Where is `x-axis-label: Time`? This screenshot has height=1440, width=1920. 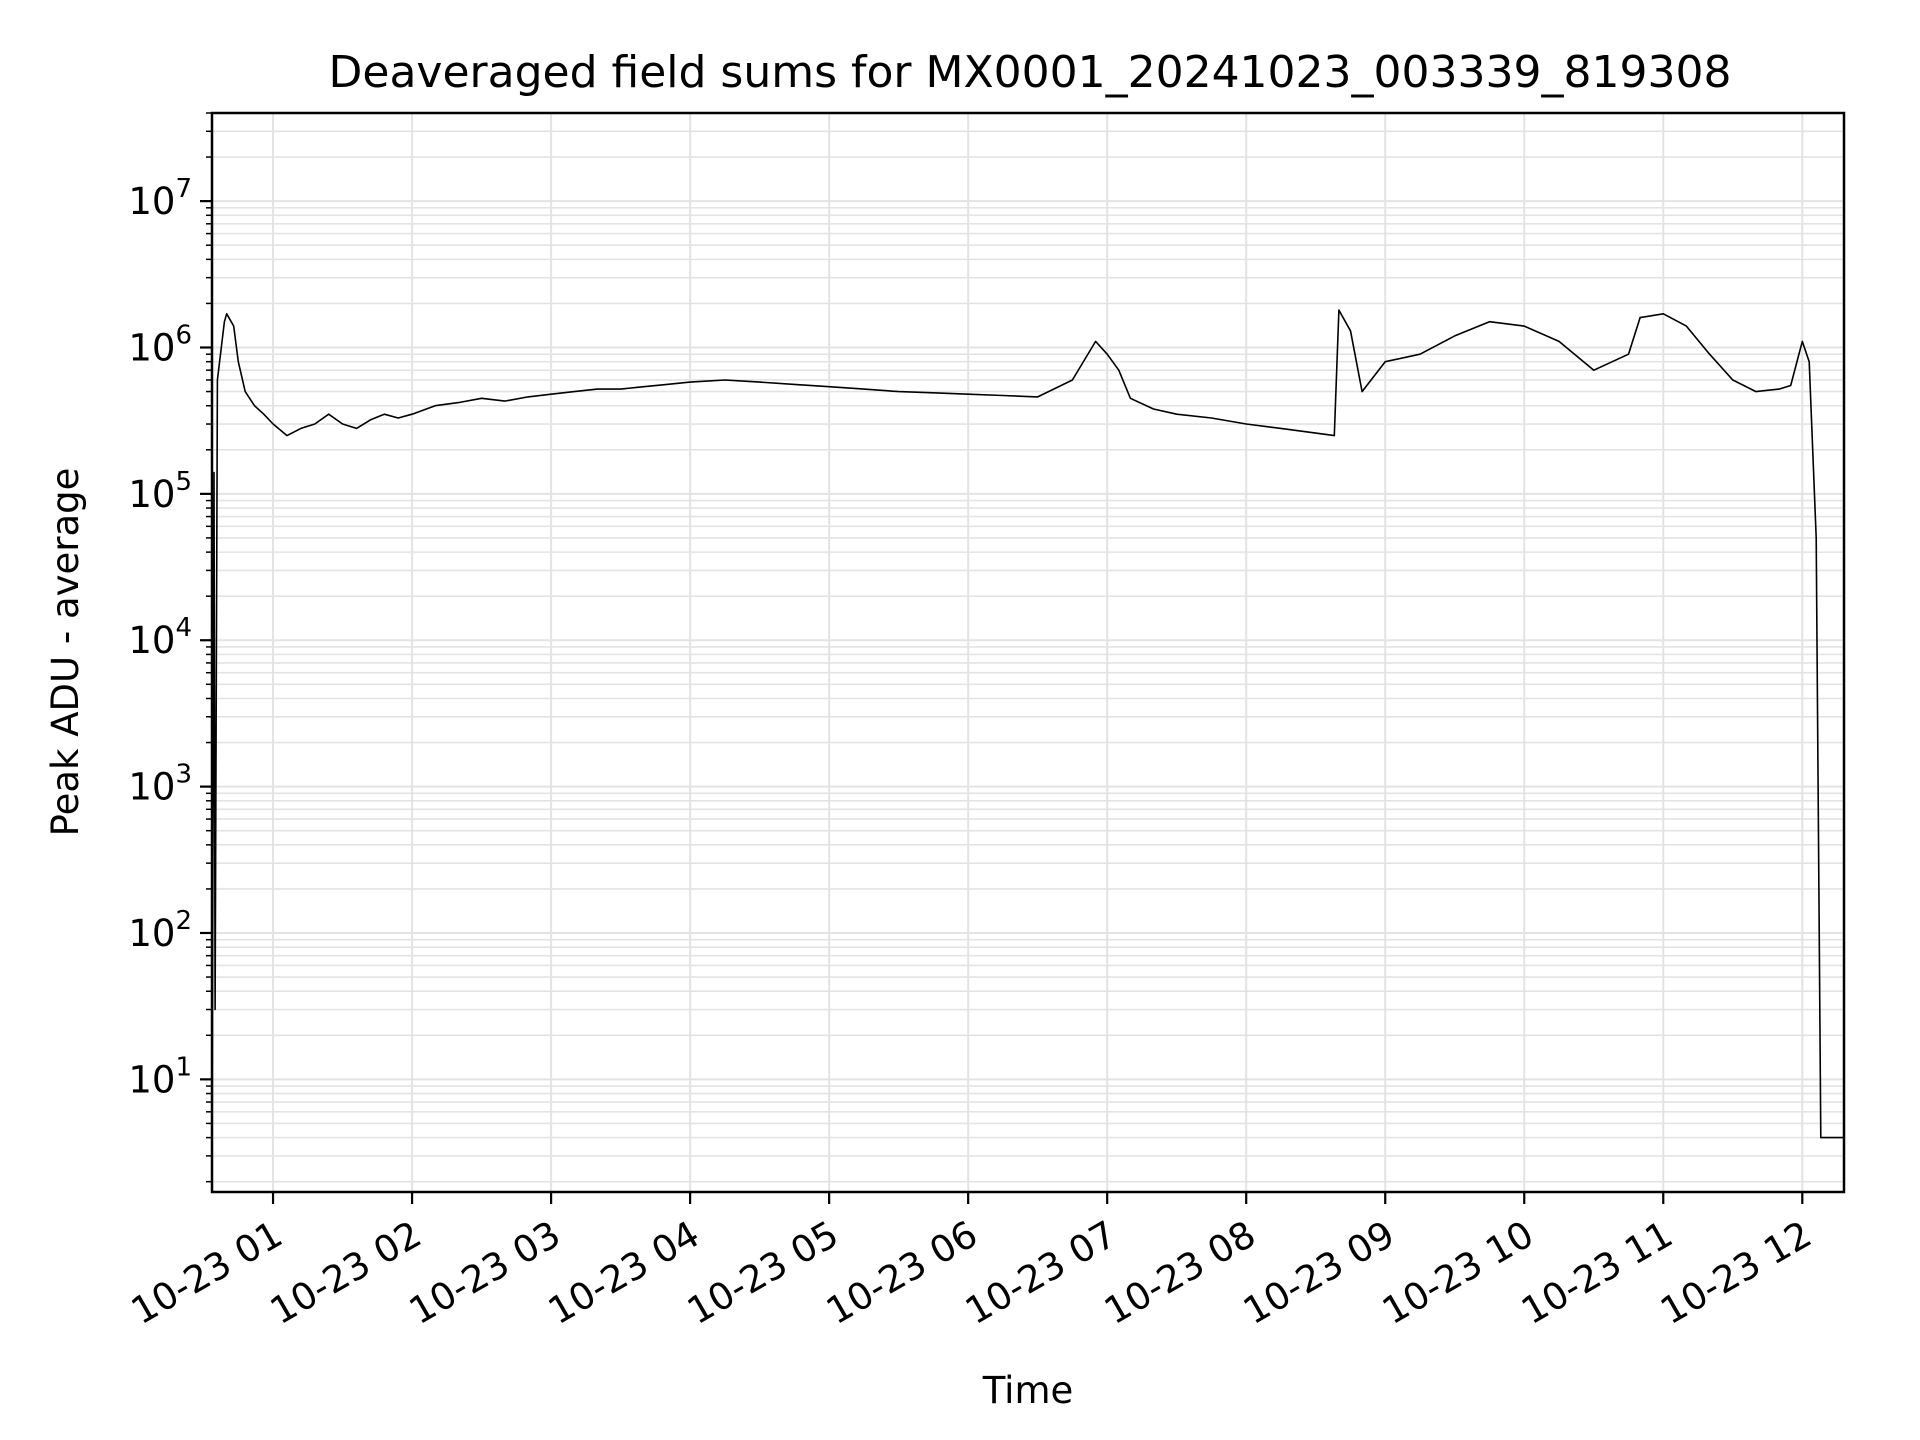
x-axis-label: Time is located at coordinates (1028, 1390).